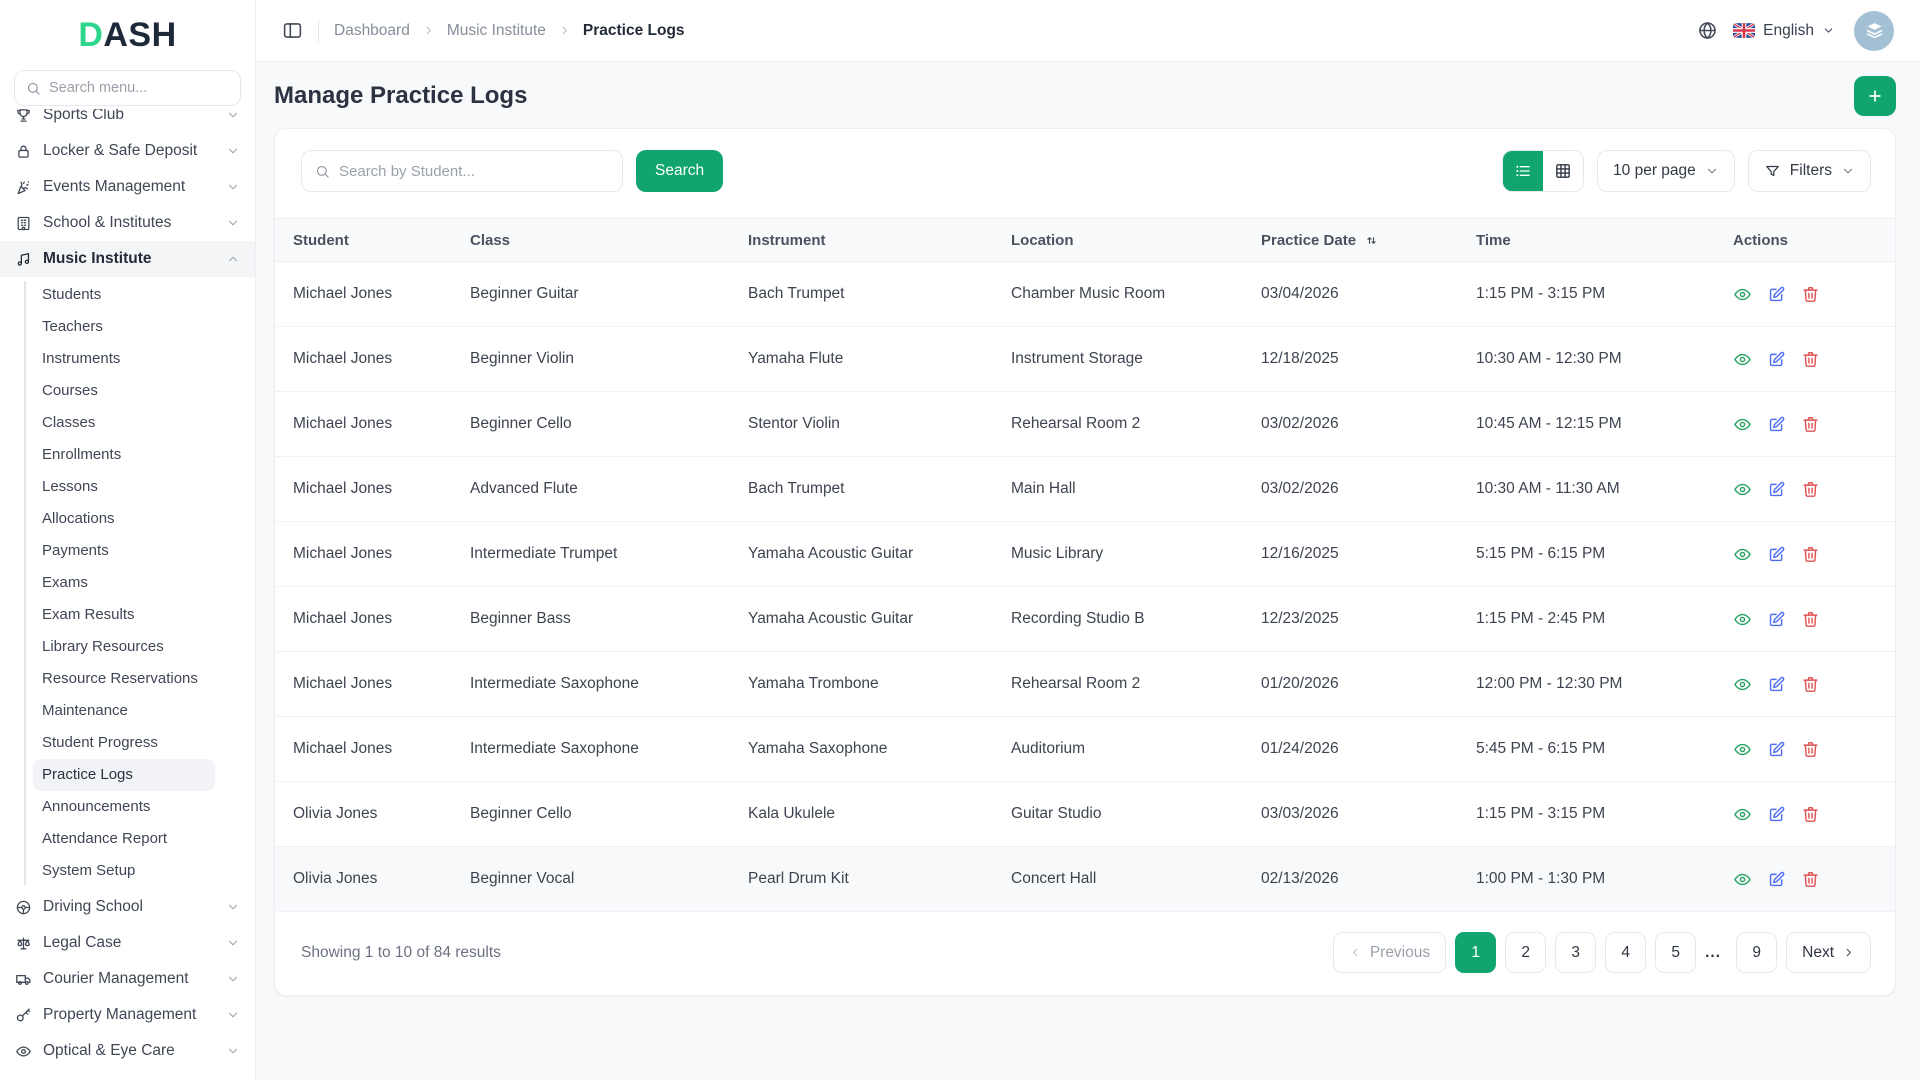 The height and width of the screenshot is (1080, 1920). Describe the element at coordinates (127, 35) in the screenshot. I see `brand-logo: D ASH` at that location.